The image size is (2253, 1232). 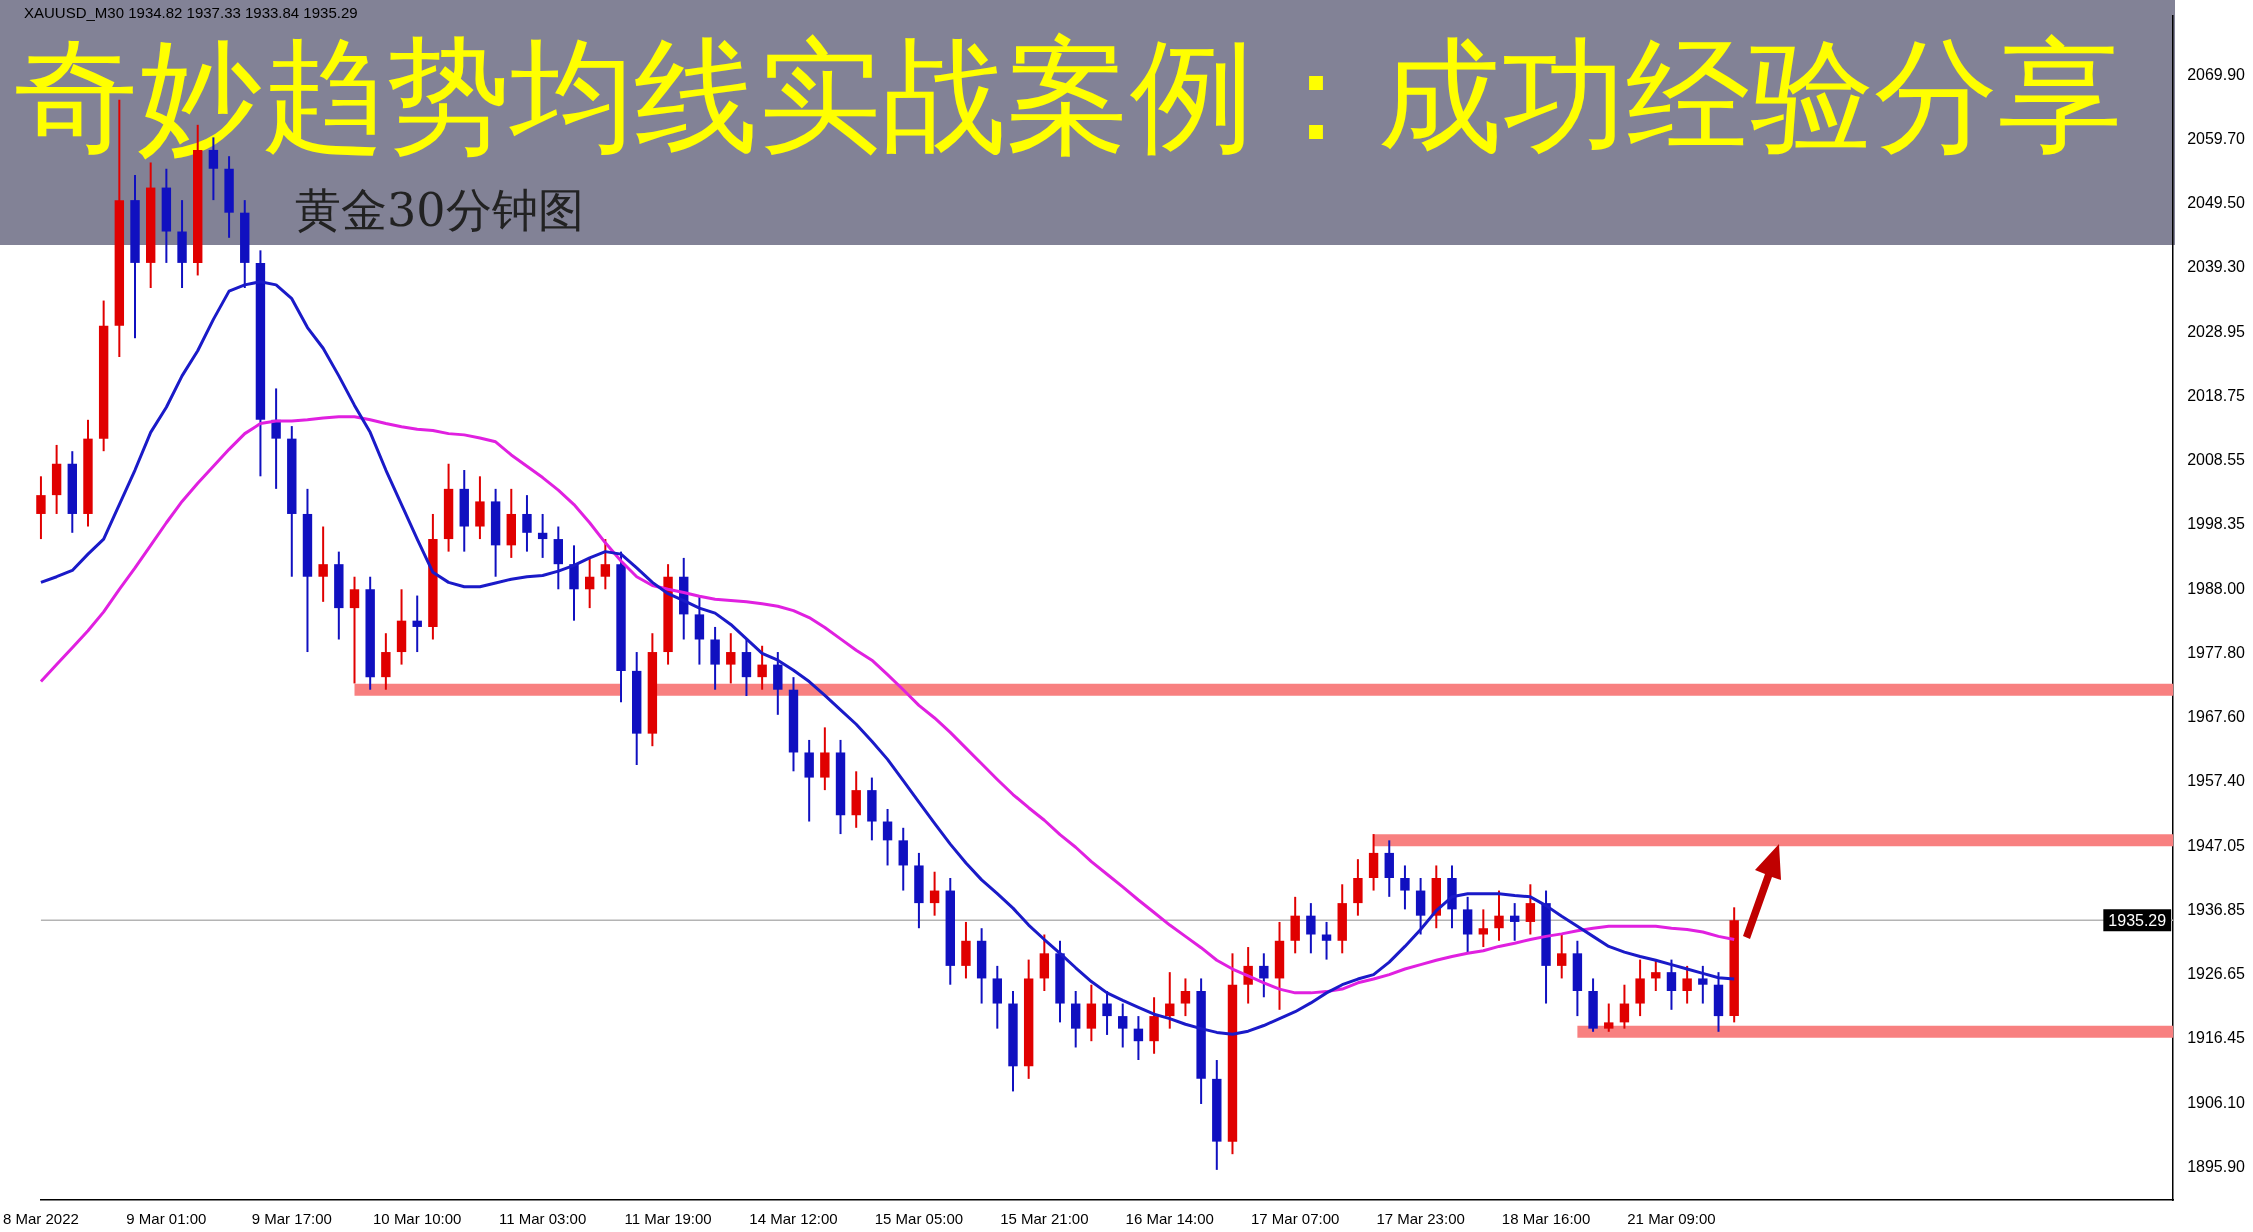 I want to click on chart-title: 奇妙趋势均线实战案例：成功经验分享, so click(x=1068, y=96).